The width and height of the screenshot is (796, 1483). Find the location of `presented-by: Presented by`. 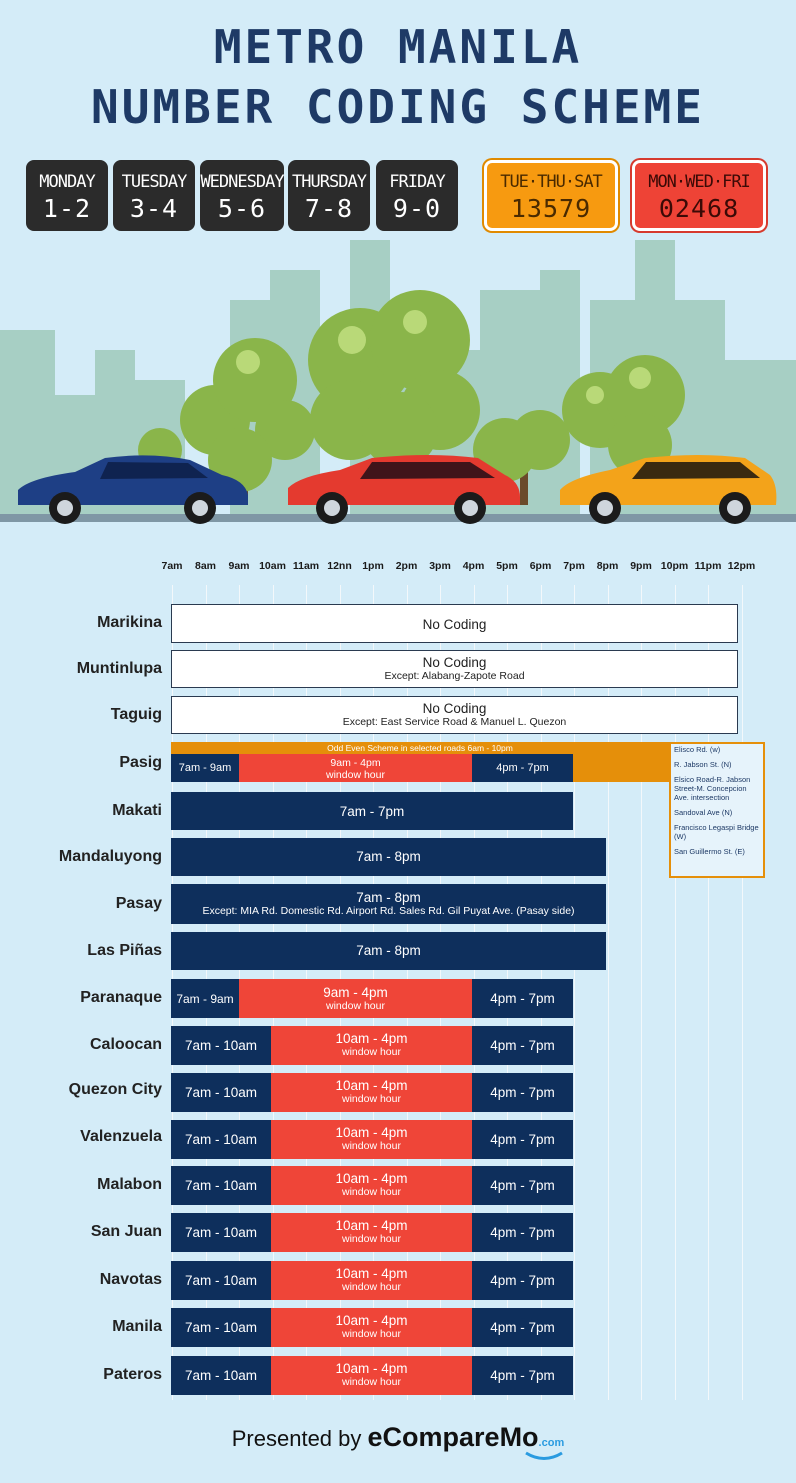

presented-by: Presented by is located at coordinates (296, 1438).